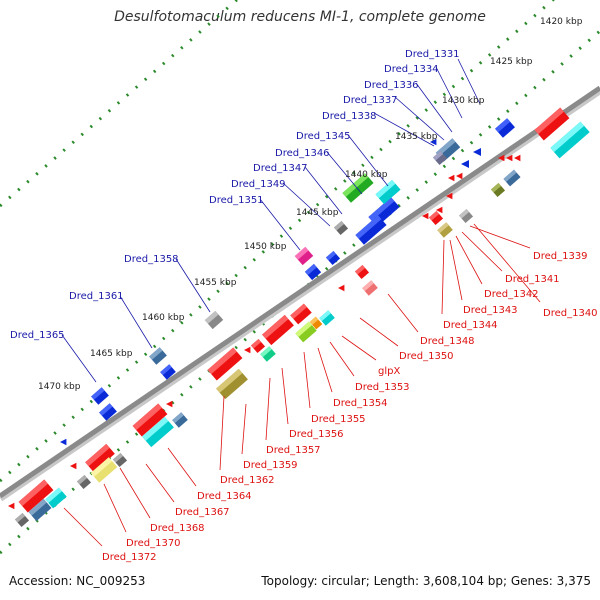 Image resolution: width=600 pixels, height=600 pixels. Describe the element at coordinates (151, 259) in the screenshot. I see `upper-gene-label: Dred_1358` at that location.